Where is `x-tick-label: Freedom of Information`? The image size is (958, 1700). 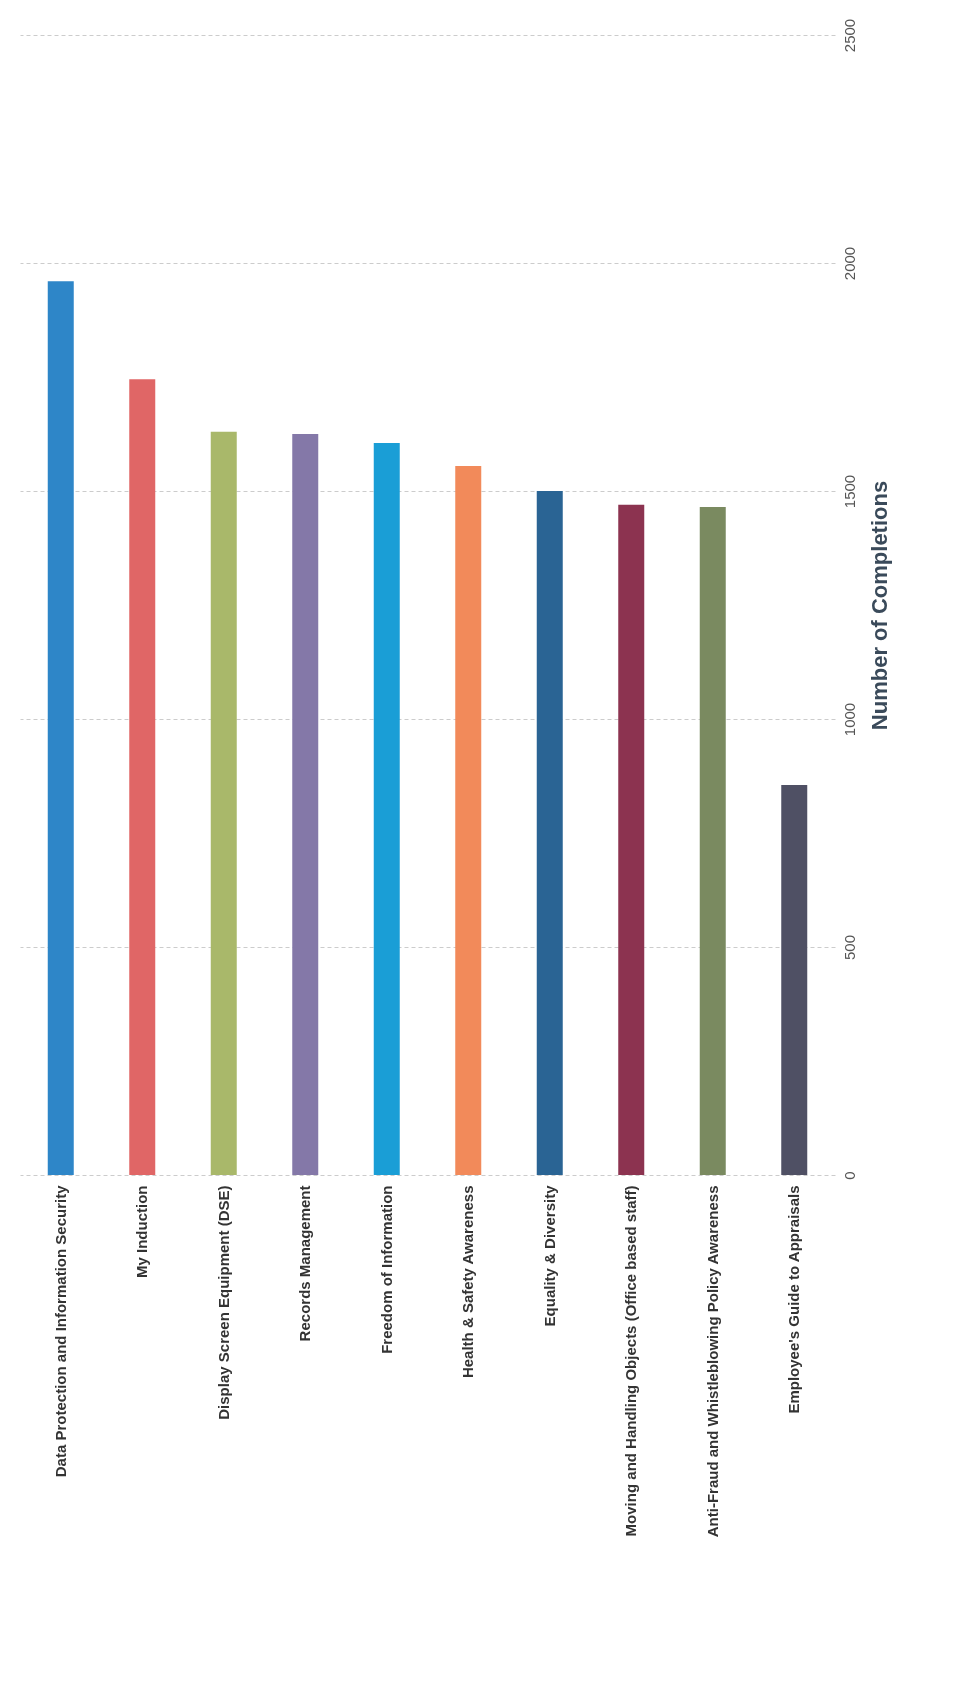 x-tick-label: Freedom of Information is located at coordinates (386, 1269).